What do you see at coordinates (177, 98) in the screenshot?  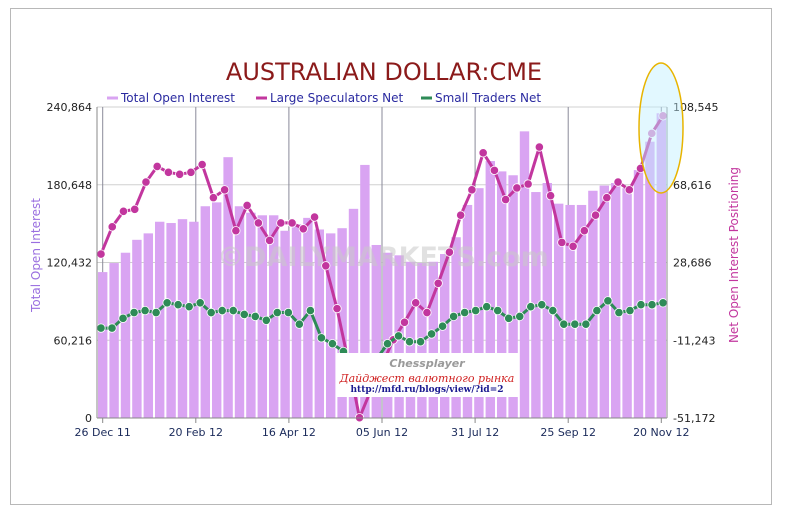 I see `legend-label-total-oi: Total Open Interest` at bounding box center [177, 98].